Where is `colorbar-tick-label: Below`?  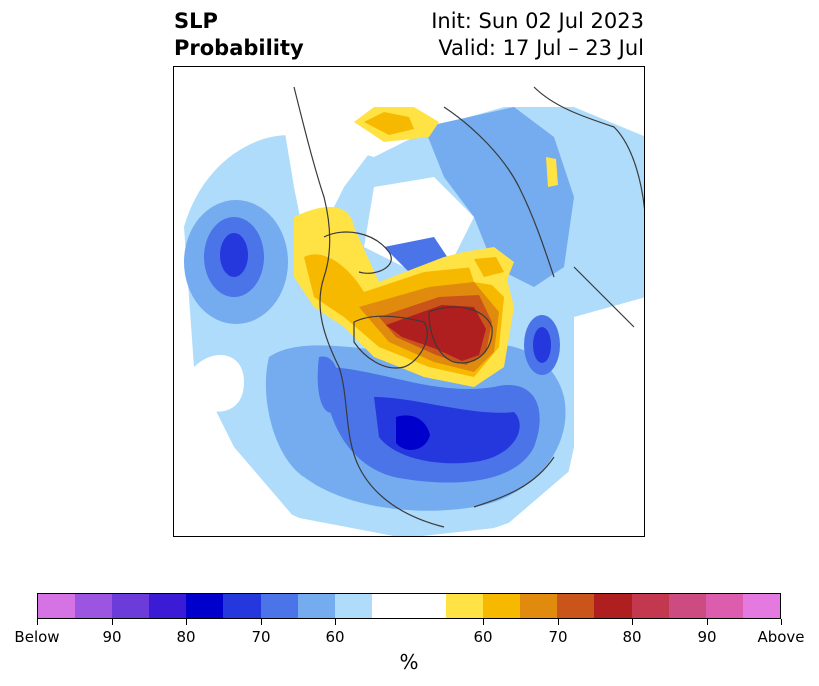 colorbar-tick-label: Below is located at coordinates (37, 637).